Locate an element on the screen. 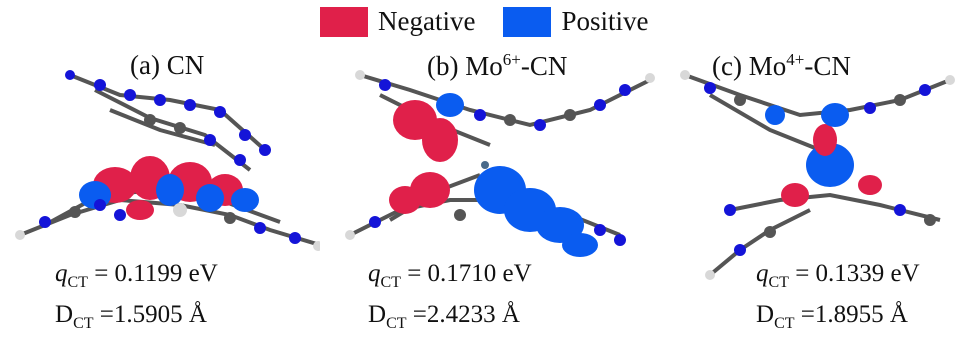 Image resolution: width=958 pixels, height=340 pixels. panel-b-distance: DCT =2.4233 Å is located at coordinates (444, 316).